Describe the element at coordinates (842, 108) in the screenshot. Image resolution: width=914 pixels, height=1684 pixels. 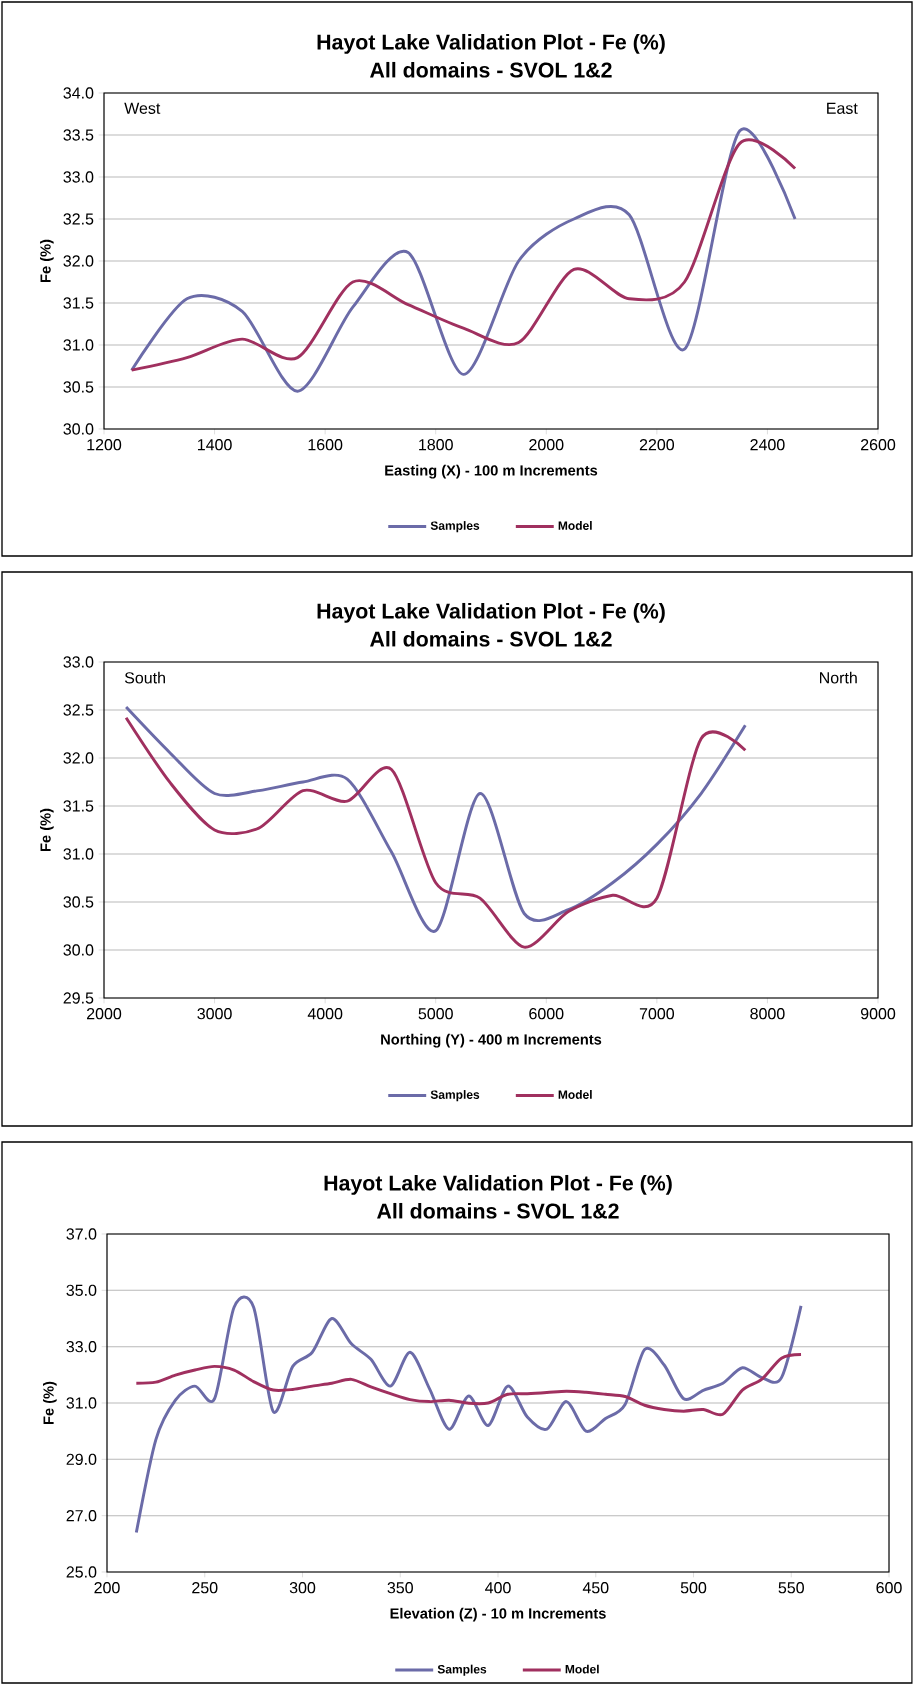
I see `annotation: East` at that location.